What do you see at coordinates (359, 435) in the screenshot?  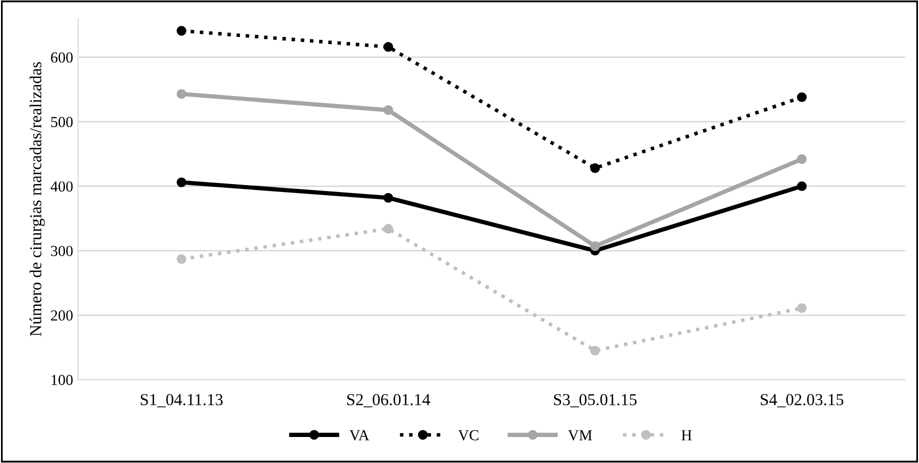 I see `legend-label: VA` at bounding box center [359, 435].